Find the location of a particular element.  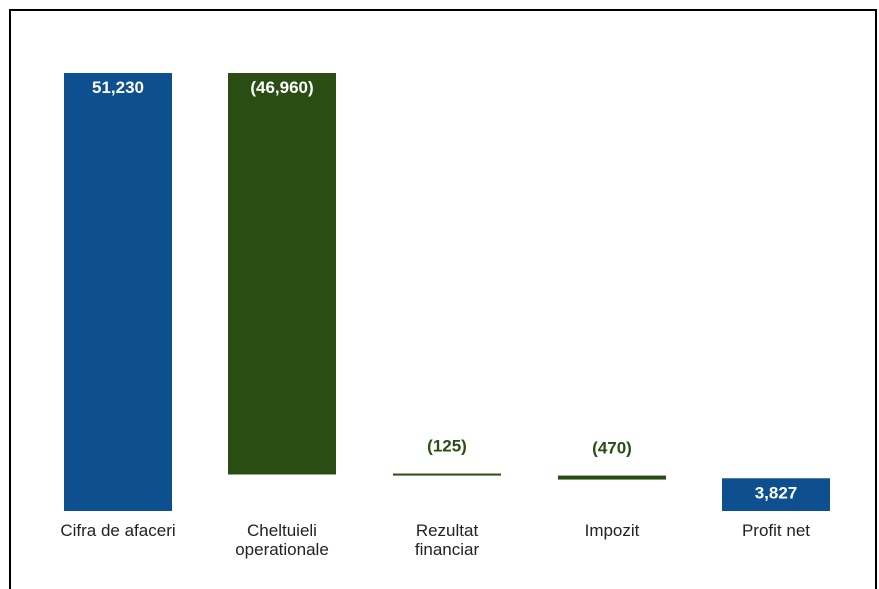

bar-value-label-5: 3,827 is located at coordinates (776, 492).